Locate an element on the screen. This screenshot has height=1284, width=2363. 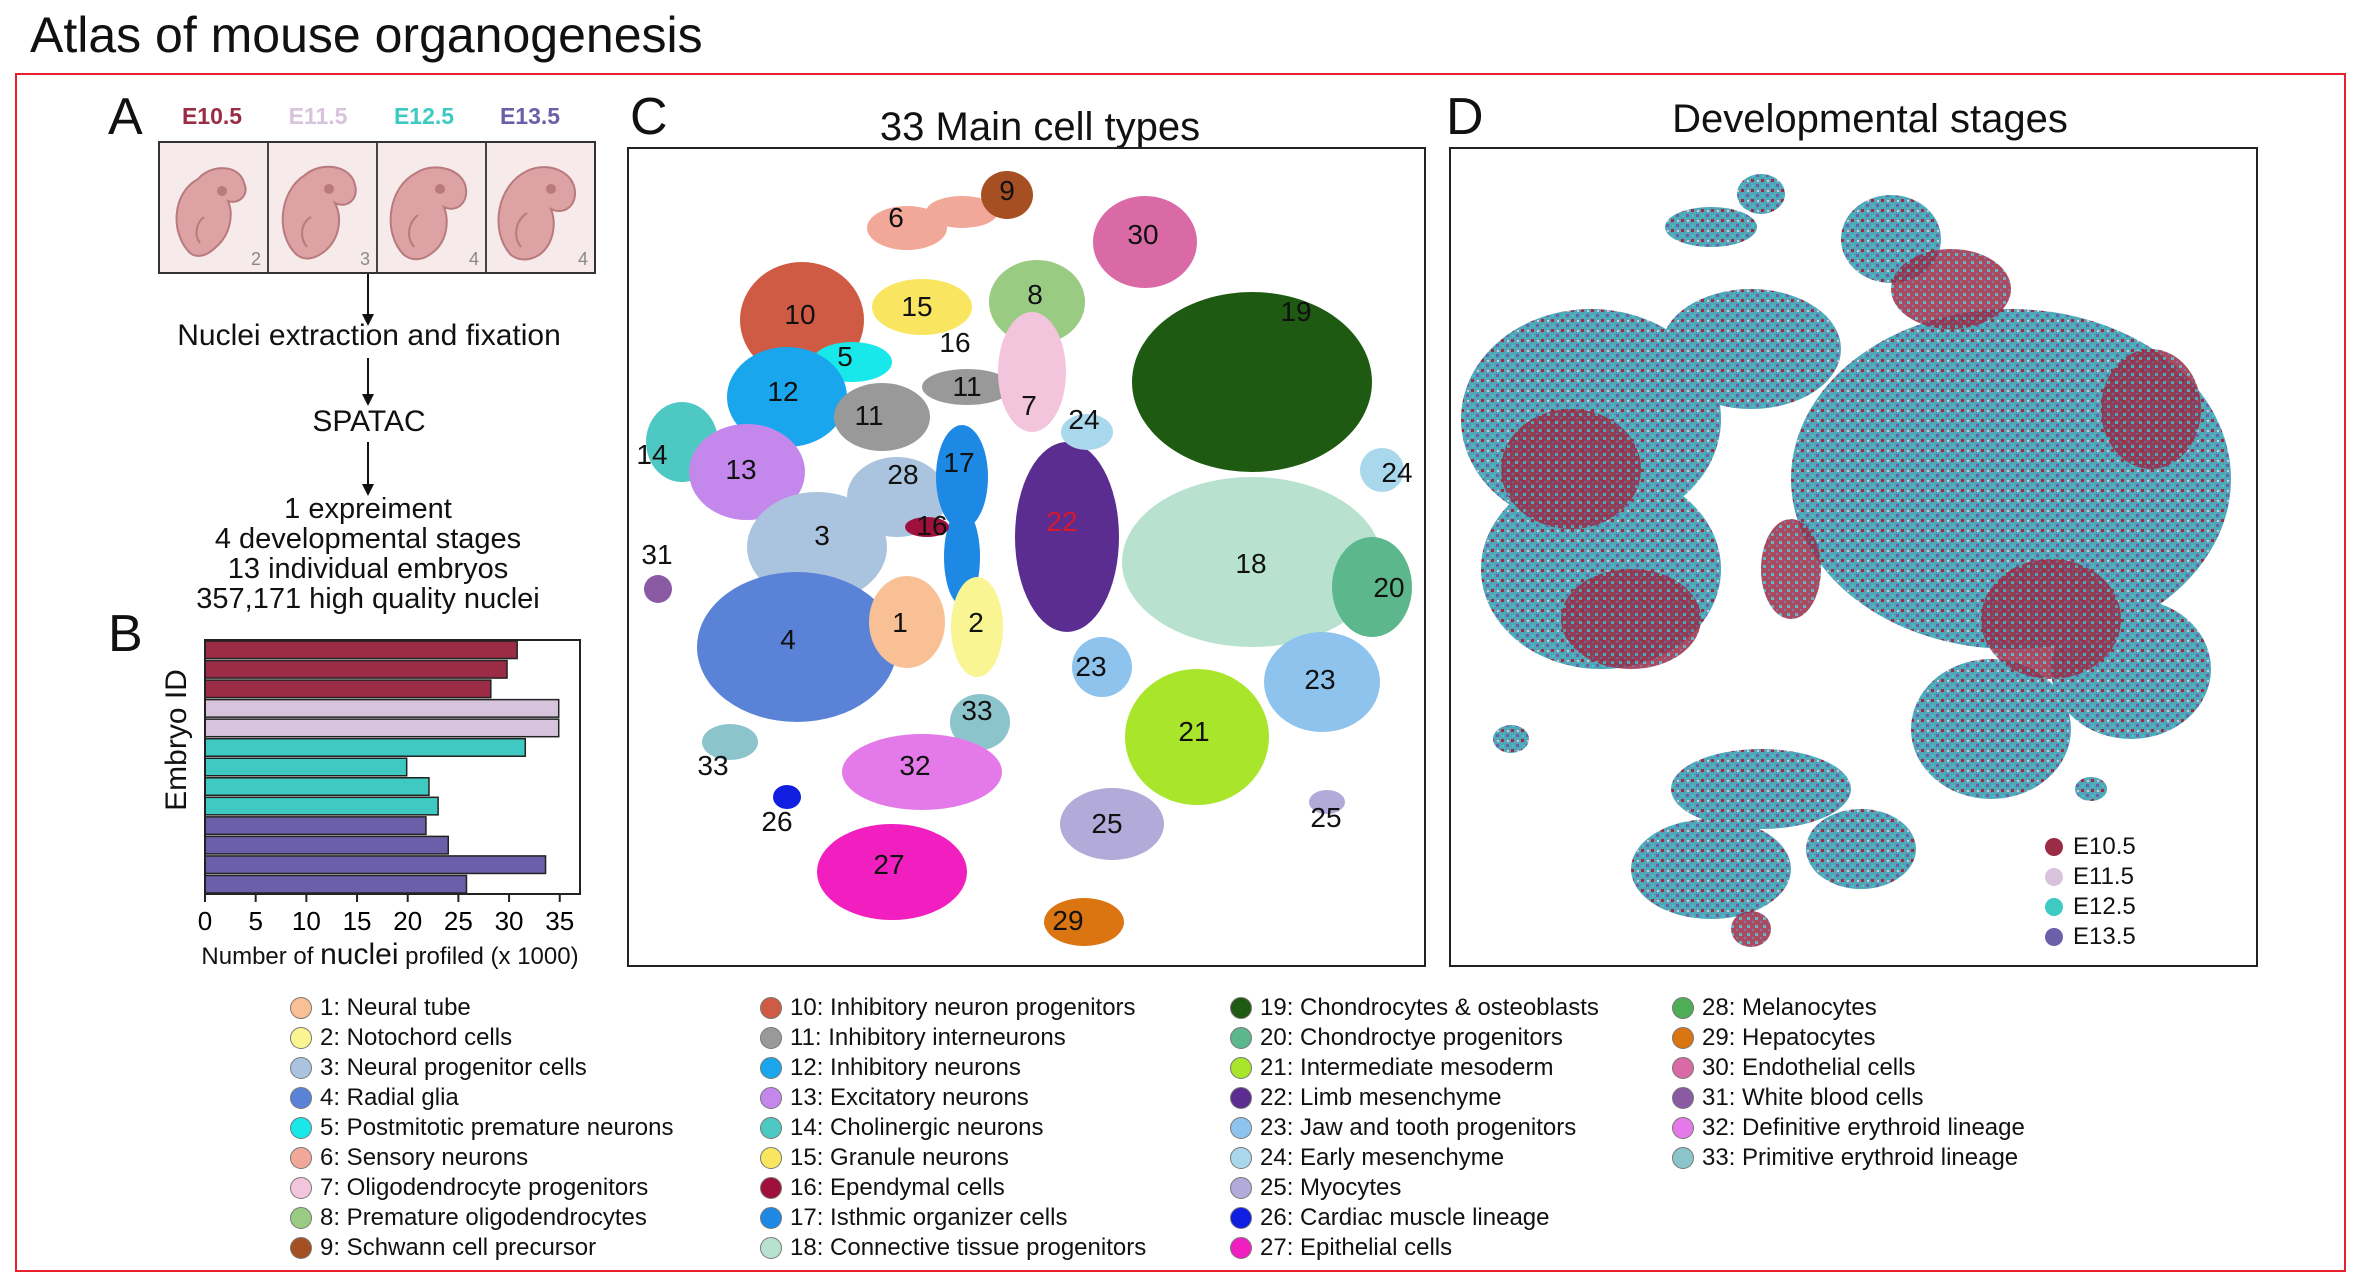
legend-item: 31: White blood cells is located at coordinates (1848, 1098).